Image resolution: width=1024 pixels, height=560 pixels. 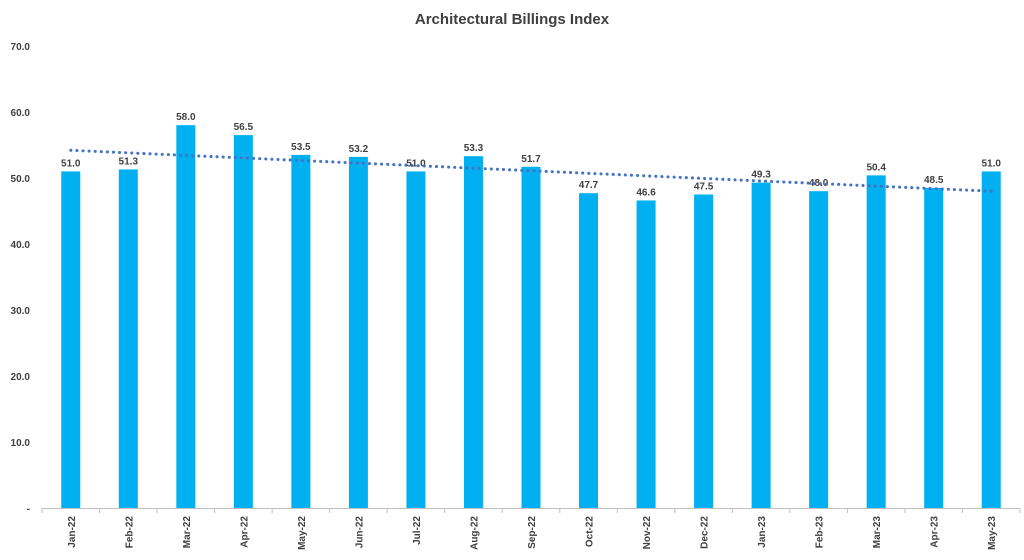 What do you see at coordinates (21, 245) in the screenshot?
I see `y-tick-label: 40.0` at bounding box center [21, 245].